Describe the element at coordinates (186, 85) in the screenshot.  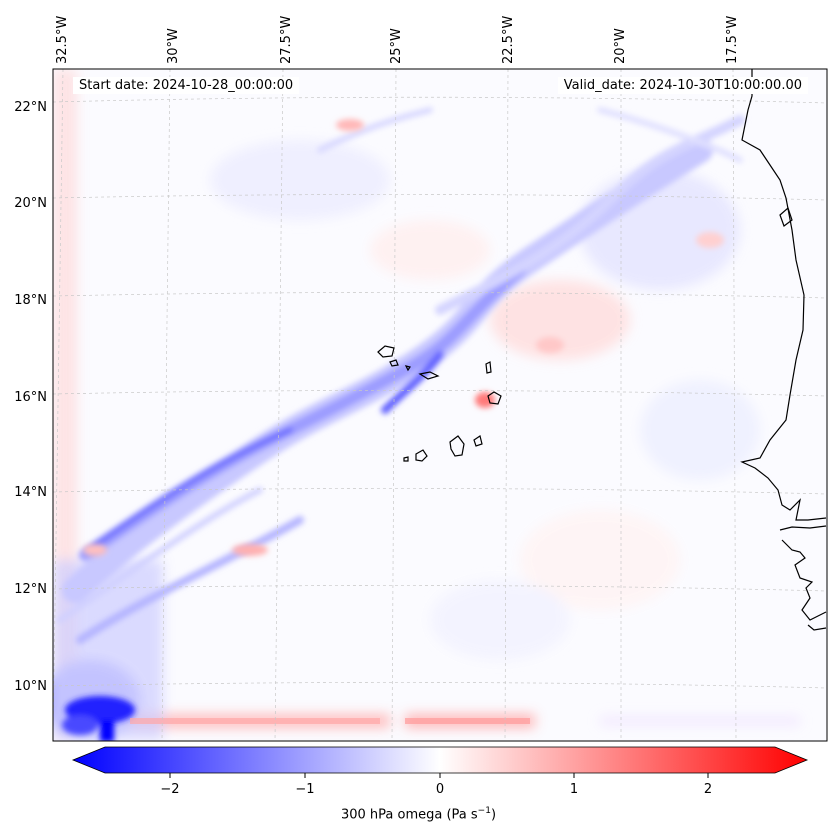
I see `start-date-annotation: Start date: 2024-10-28_00:00:00` at that location.